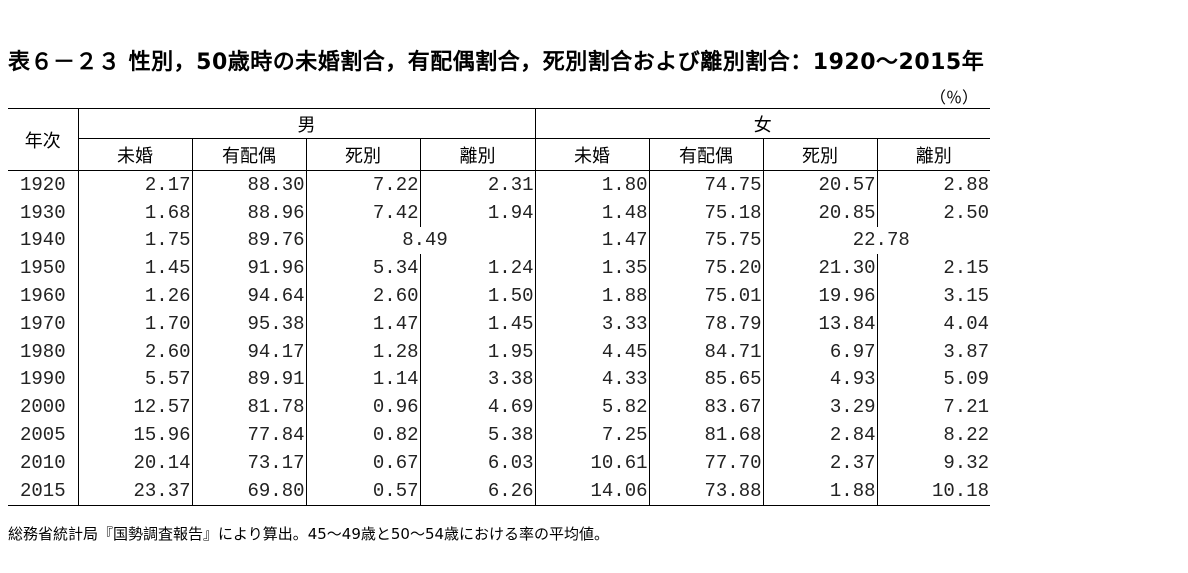 The height and width of the screenshot is (573, 1188). I want to click on table-row: 1990 5.57 89.91 1.14 3.38 4.33 85.65 4.93 5.09, so click(499, 379).